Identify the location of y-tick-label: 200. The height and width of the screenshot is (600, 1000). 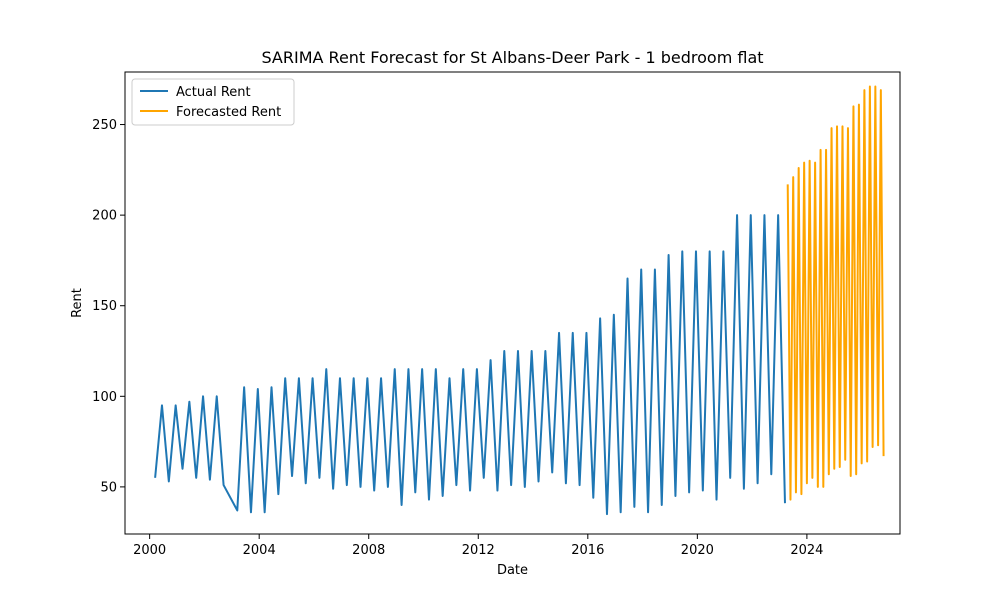
(104, 216).